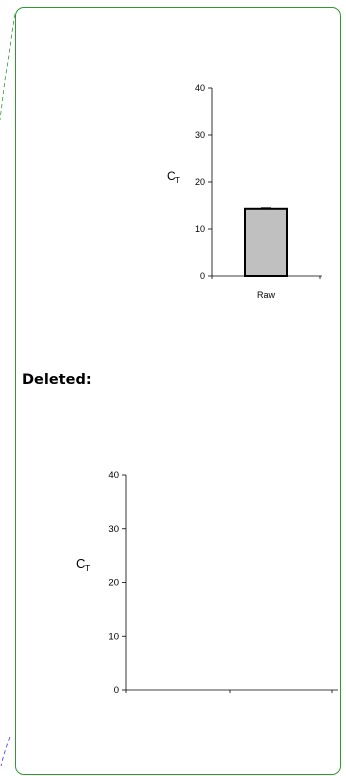  I want to click on deleted-label: Deleted:, so click(57, 380).